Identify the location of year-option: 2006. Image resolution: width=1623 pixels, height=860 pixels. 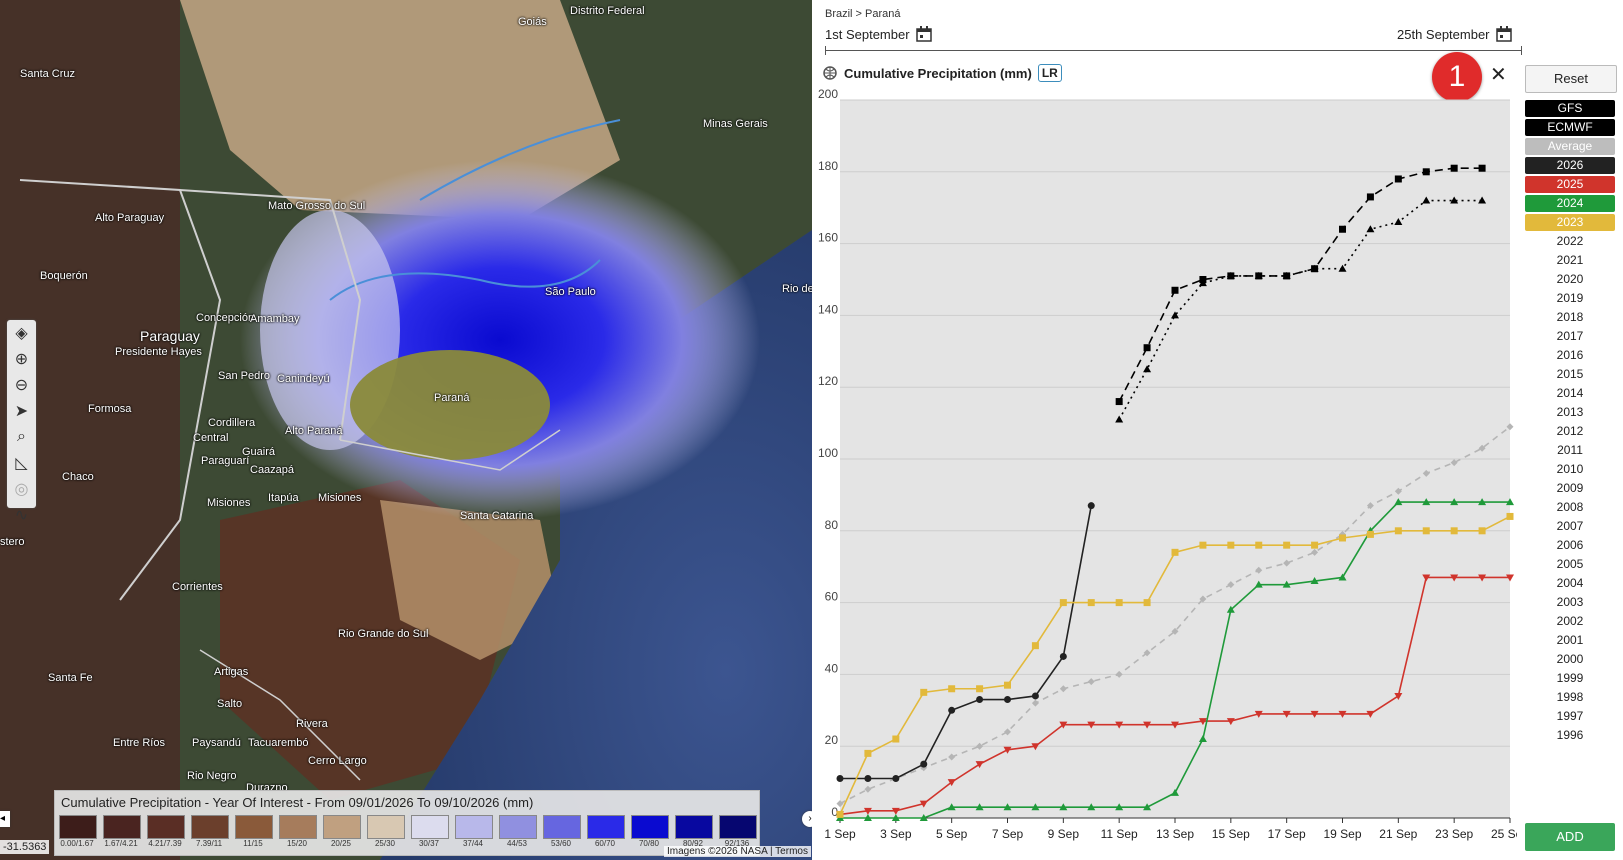
(1570, 545).